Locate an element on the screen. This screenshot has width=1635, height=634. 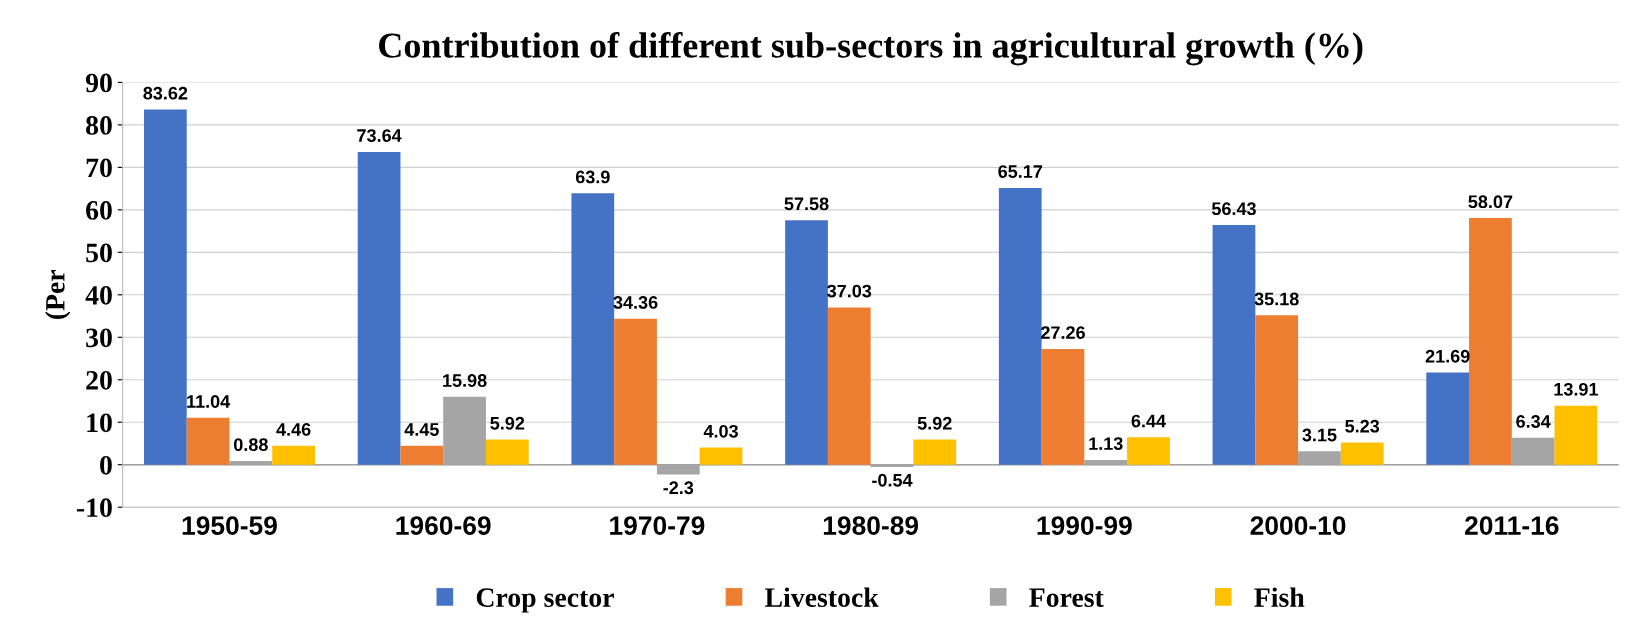
y-tick-label: -10 is located at coordinates (94, 508).